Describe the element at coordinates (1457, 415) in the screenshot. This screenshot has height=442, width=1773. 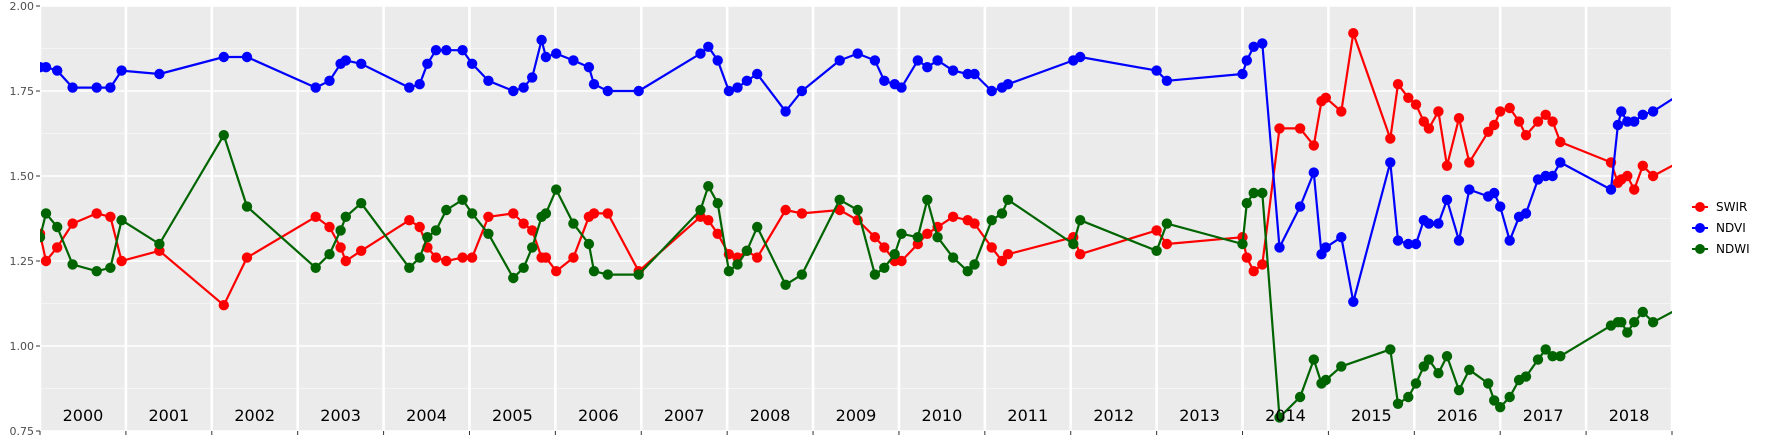
I see `year-label: 2016` at that location.